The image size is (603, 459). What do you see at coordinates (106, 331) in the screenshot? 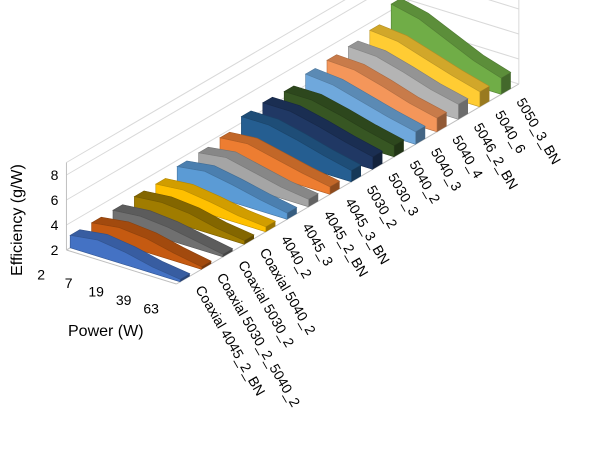
I see `x-axis-title: Power (W)` at bounding box center [106, 331].